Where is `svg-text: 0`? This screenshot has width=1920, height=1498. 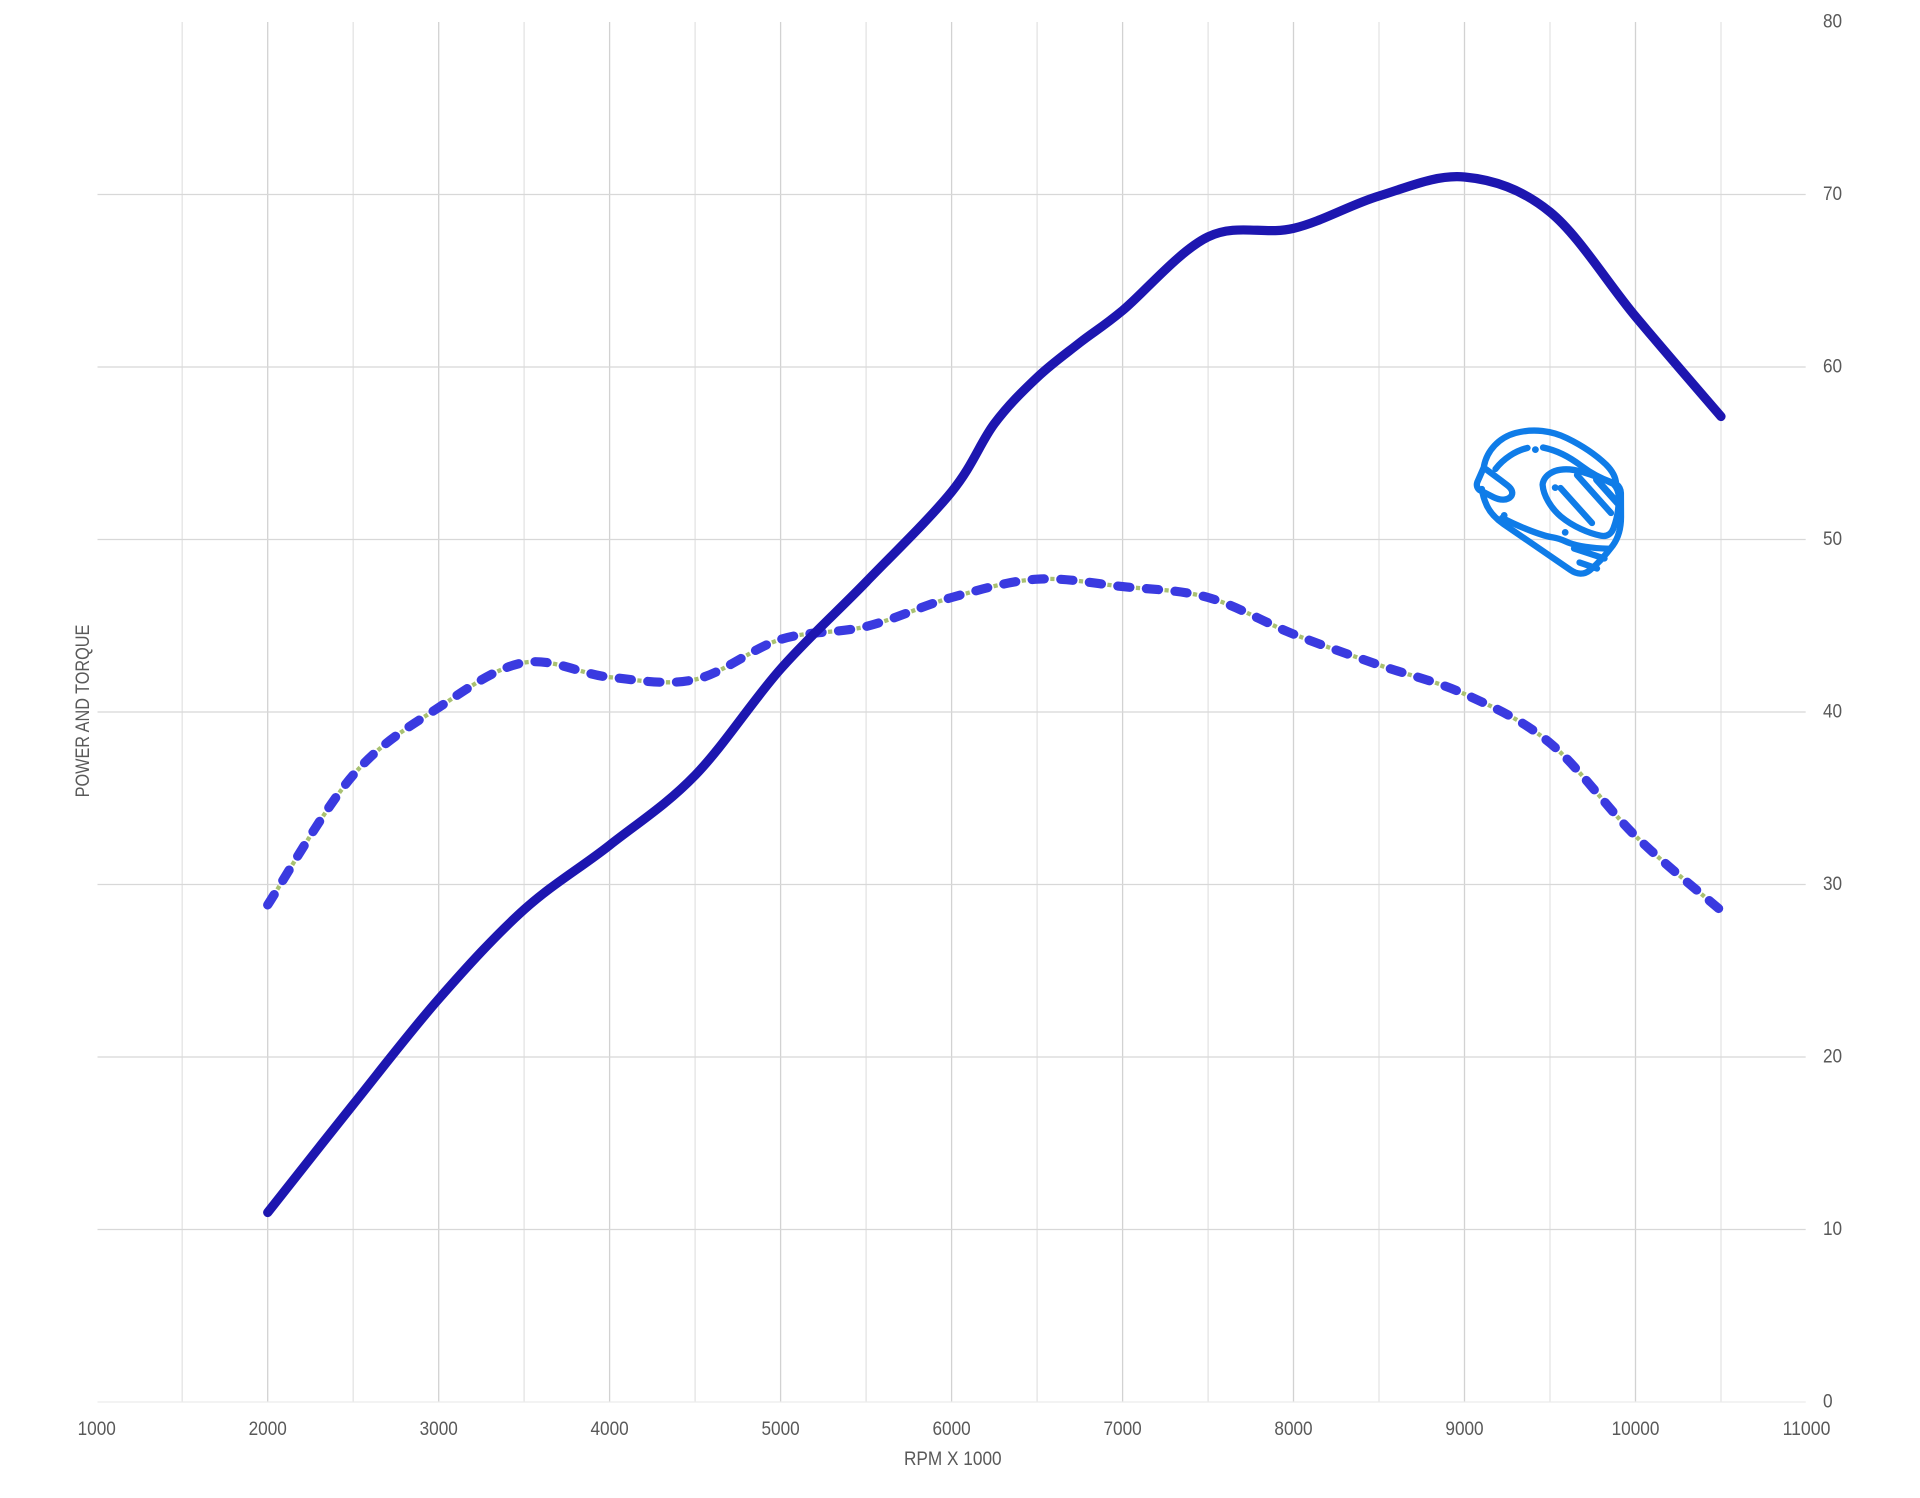 svg-text: 0 is located at coordinates (1828, 1401).